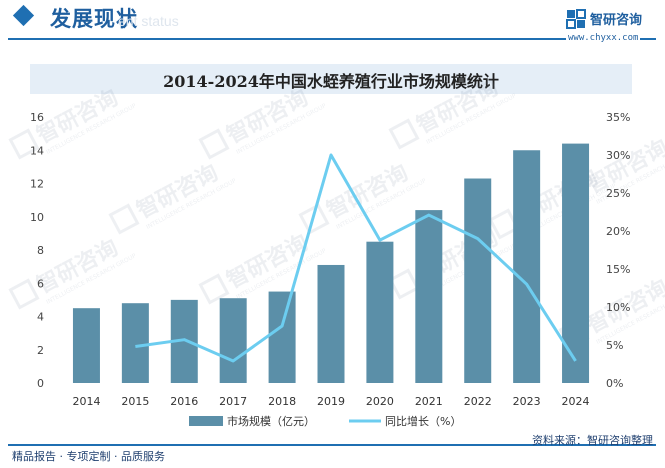 This screenshot has width=665, height=468. I want to click on chart-title: 2014-2024年中国水蛭养殖行业市场规模统计, so click(331, 81).